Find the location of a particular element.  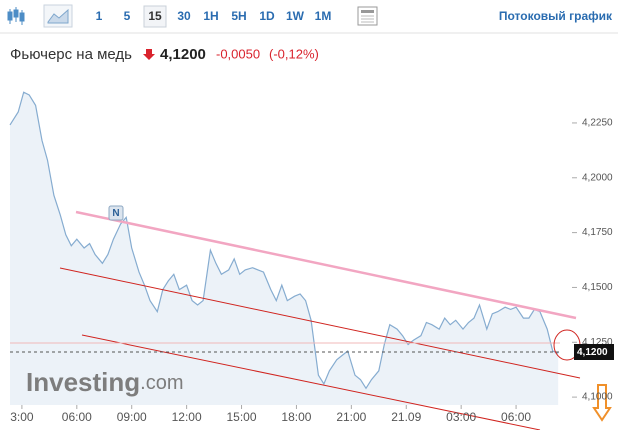

instrument-name: Фьючерс на медь is located at coordinates (71, 54).